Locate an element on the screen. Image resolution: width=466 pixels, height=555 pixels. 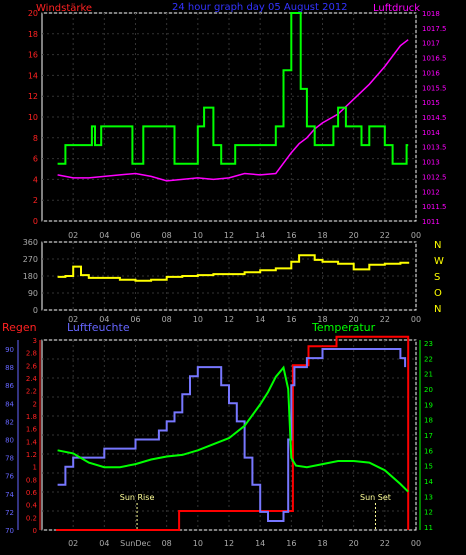
humidity-tick-label: 78 is located at coordinates (9, 459).